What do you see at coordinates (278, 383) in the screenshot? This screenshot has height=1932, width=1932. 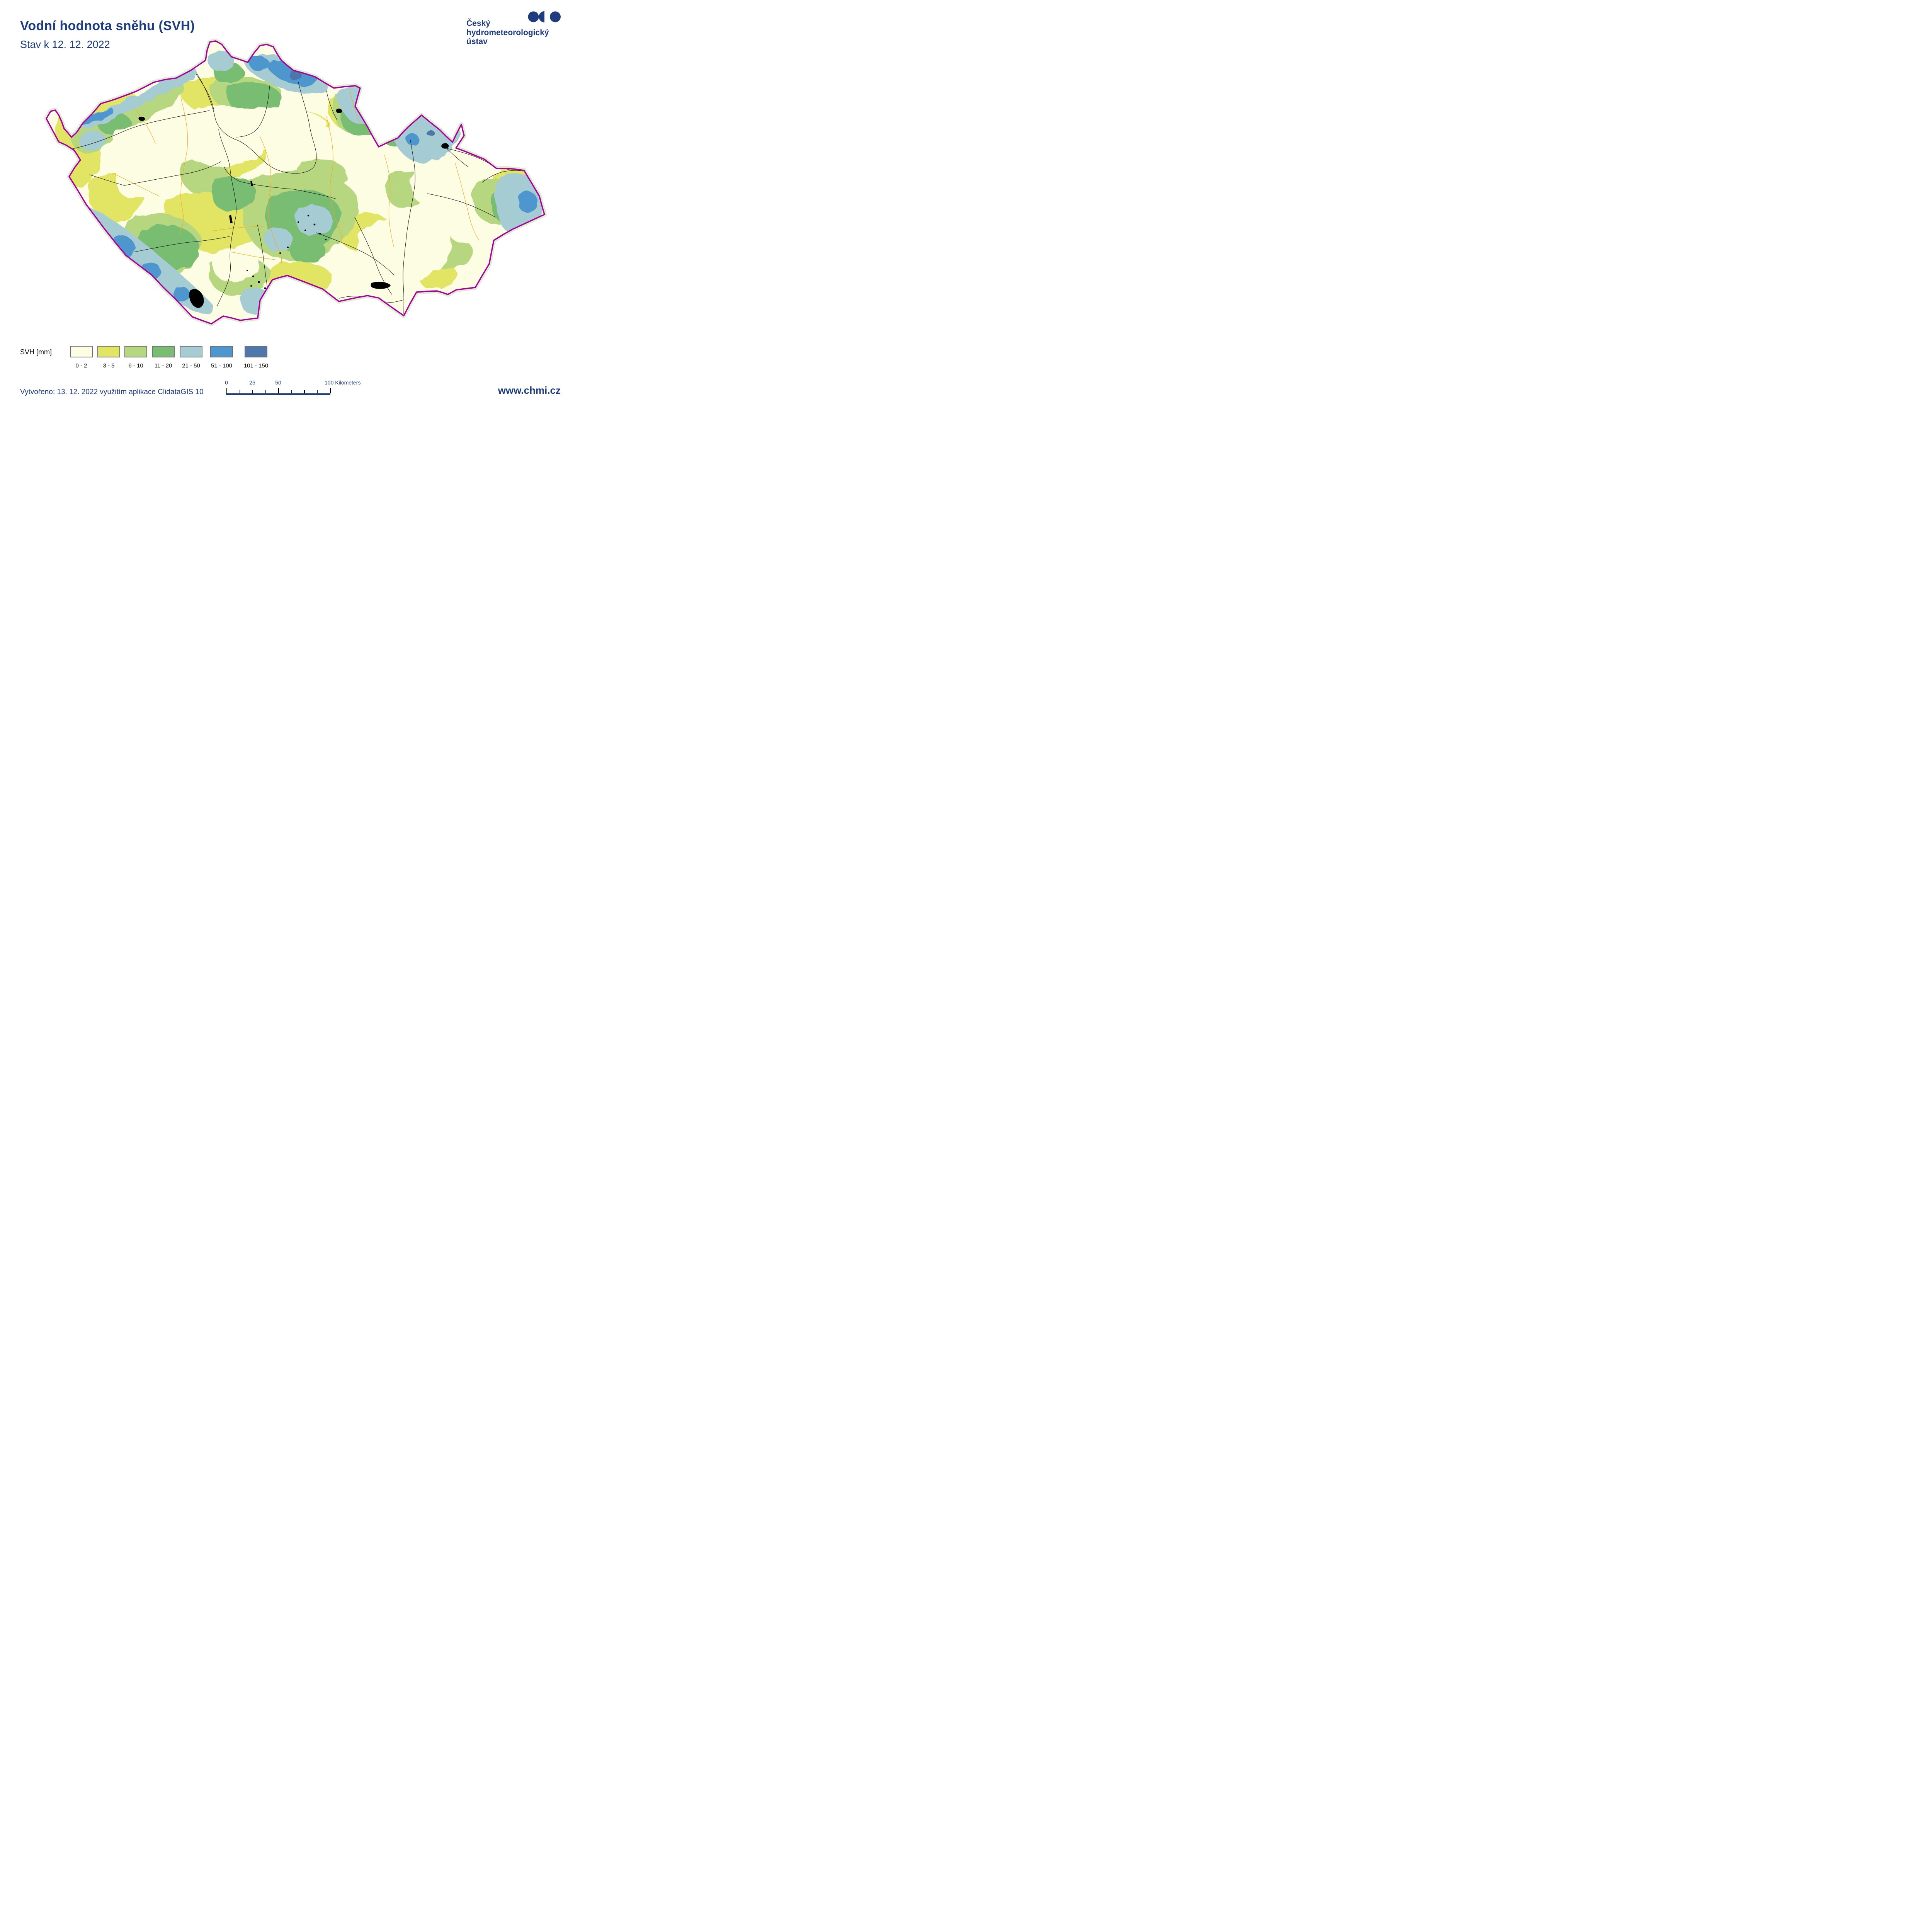 I see `scalebar-label: 50` at bounding box center [278, 383].